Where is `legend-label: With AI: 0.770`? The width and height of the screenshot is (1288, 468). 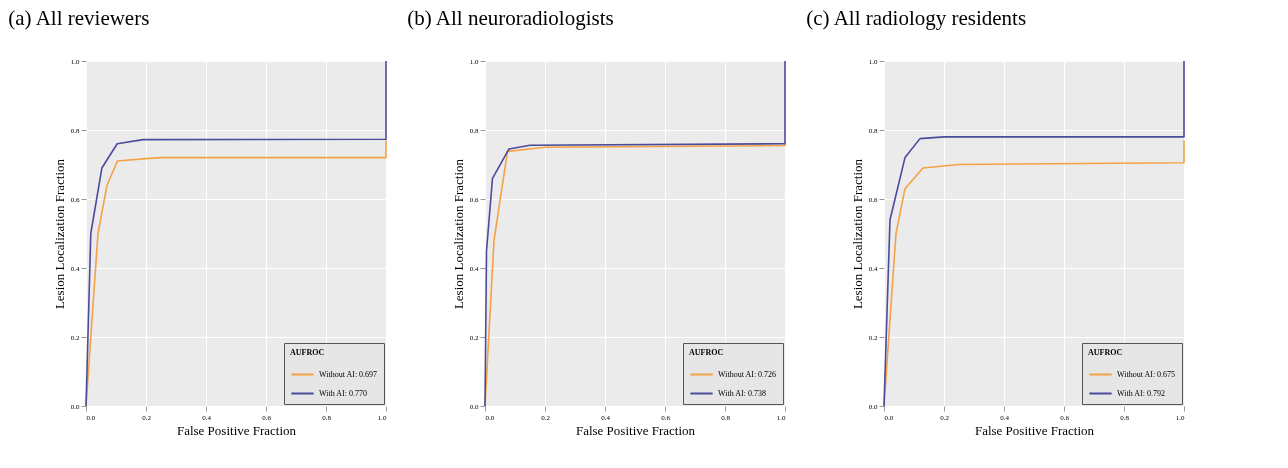
legend-label: With AI: 0.770 is located at coordinates (343, 393).